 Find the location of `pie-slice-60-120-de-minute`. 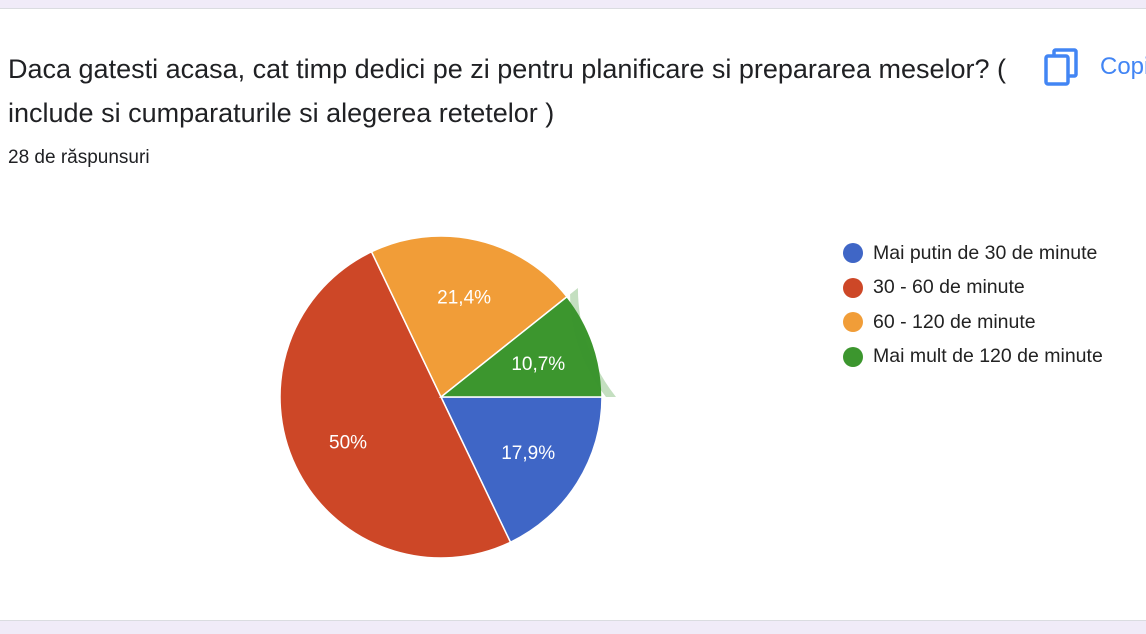

pie-slice-60-120-de-minute is located at coordinates (469, 317).